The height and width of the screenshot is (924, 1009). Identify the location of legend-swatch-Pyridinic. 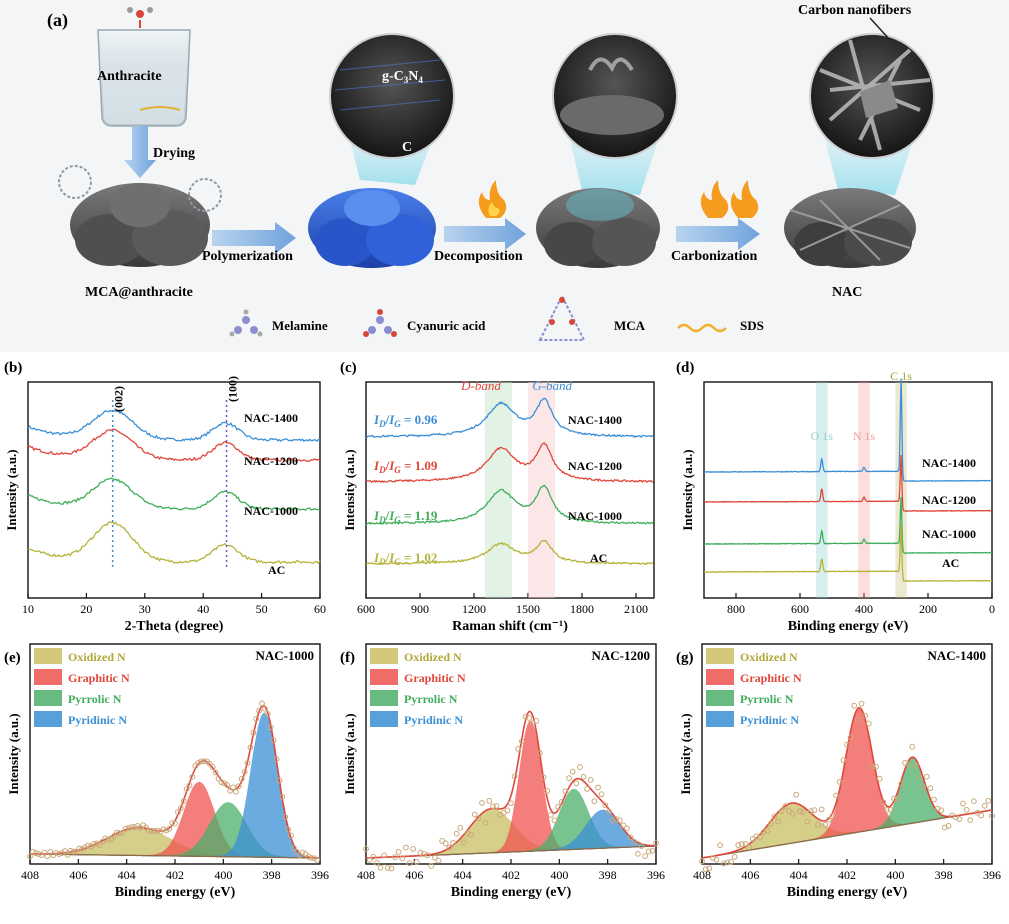
(384, 719).